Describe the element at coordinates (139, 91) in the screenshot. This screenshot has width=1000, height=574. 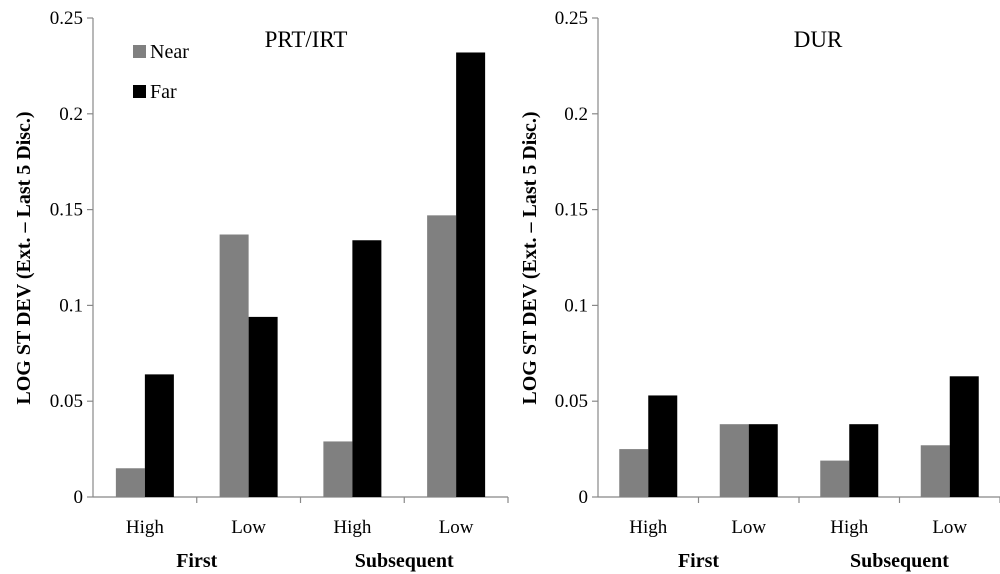
I see `legend-swatch-far` at that location.